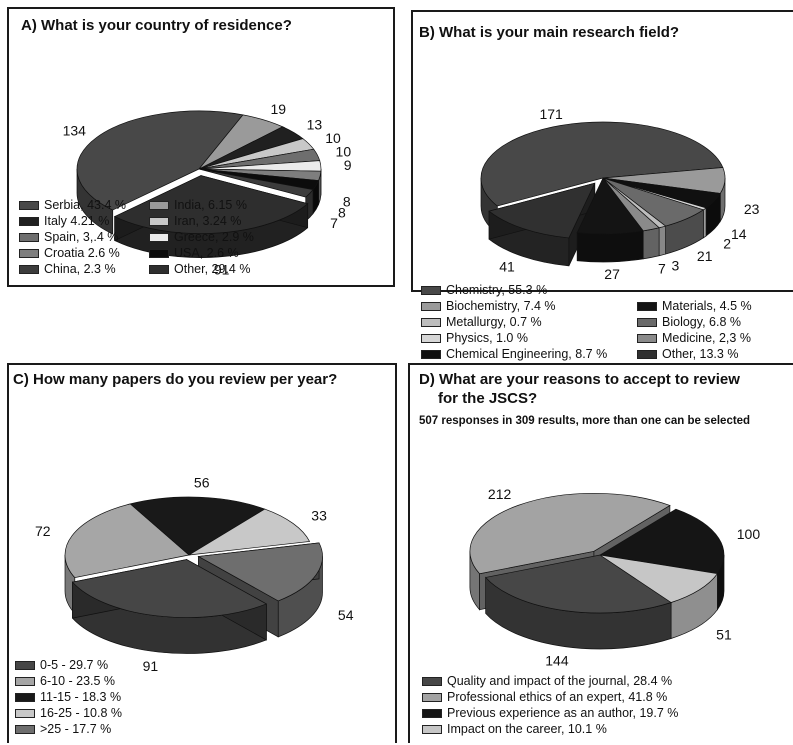 The height and width of the screenshot is (745, 793). I want to click on legend-item: 0-5 - 29.7 %, so click(61, 665).